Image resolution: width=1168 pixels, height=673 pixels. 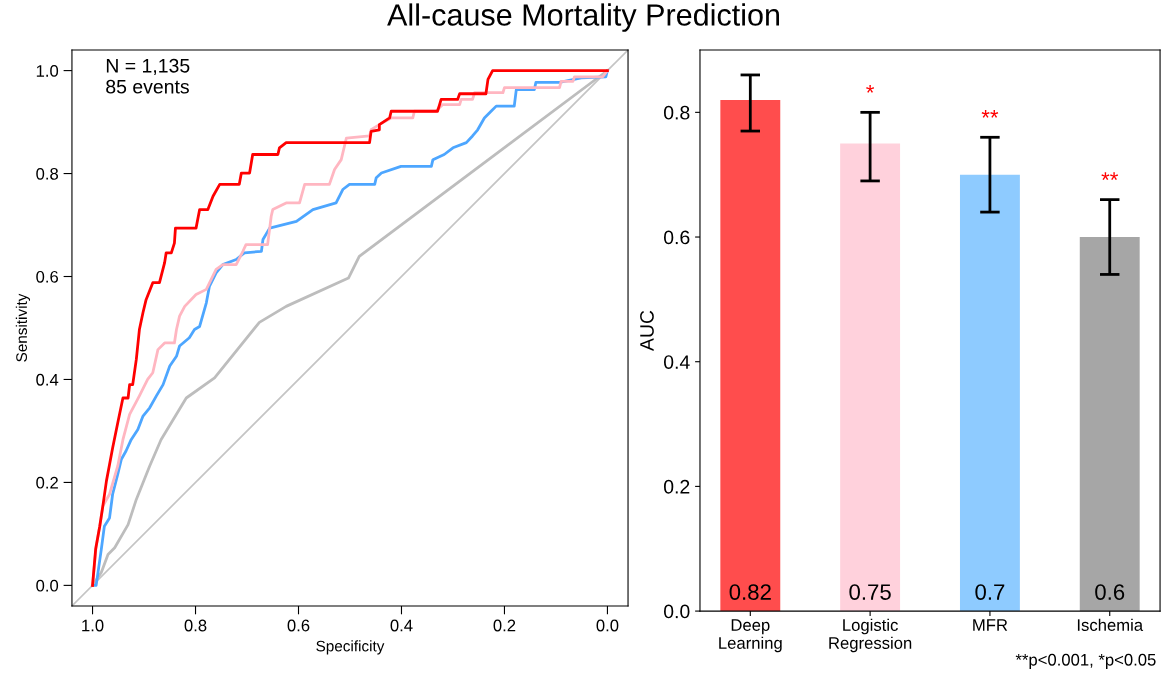 I want to click on y-tick-label: 1.0, so click(x=47, y=71).